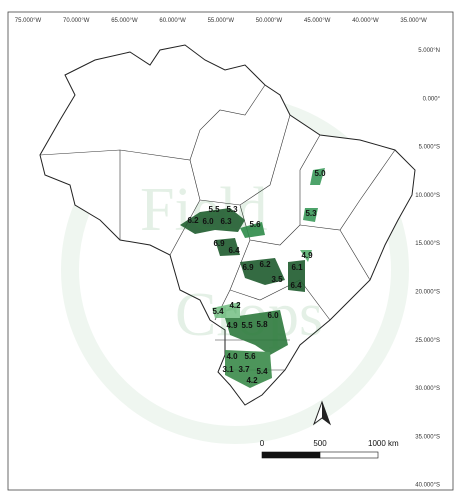  Describe the element at coordinates (249, 315) in the screenshot. I see `watermark-text: Crops` at that location.